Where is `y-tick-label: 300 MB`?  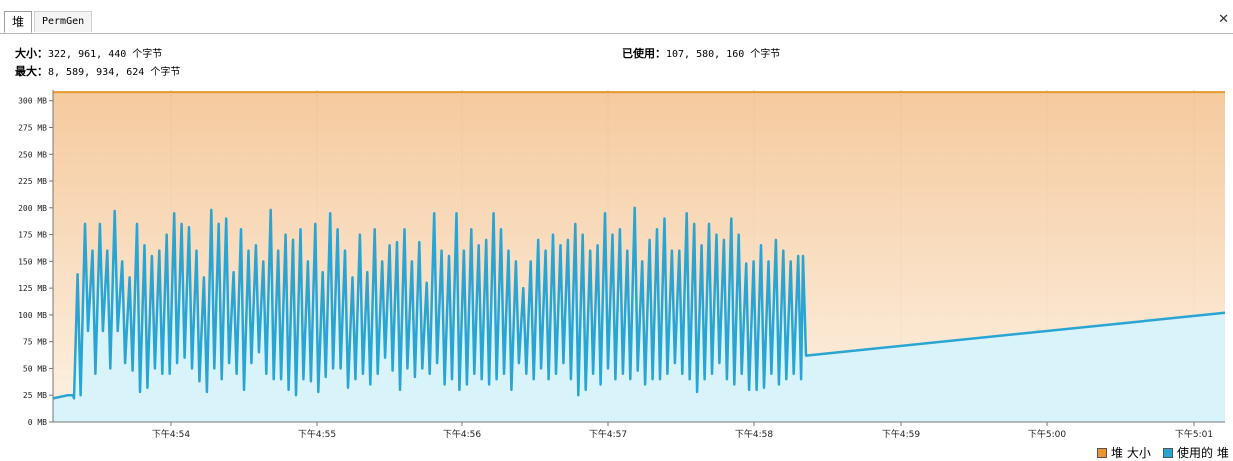
y-tick-label: 300 MB is located at coordinates (32, 101).